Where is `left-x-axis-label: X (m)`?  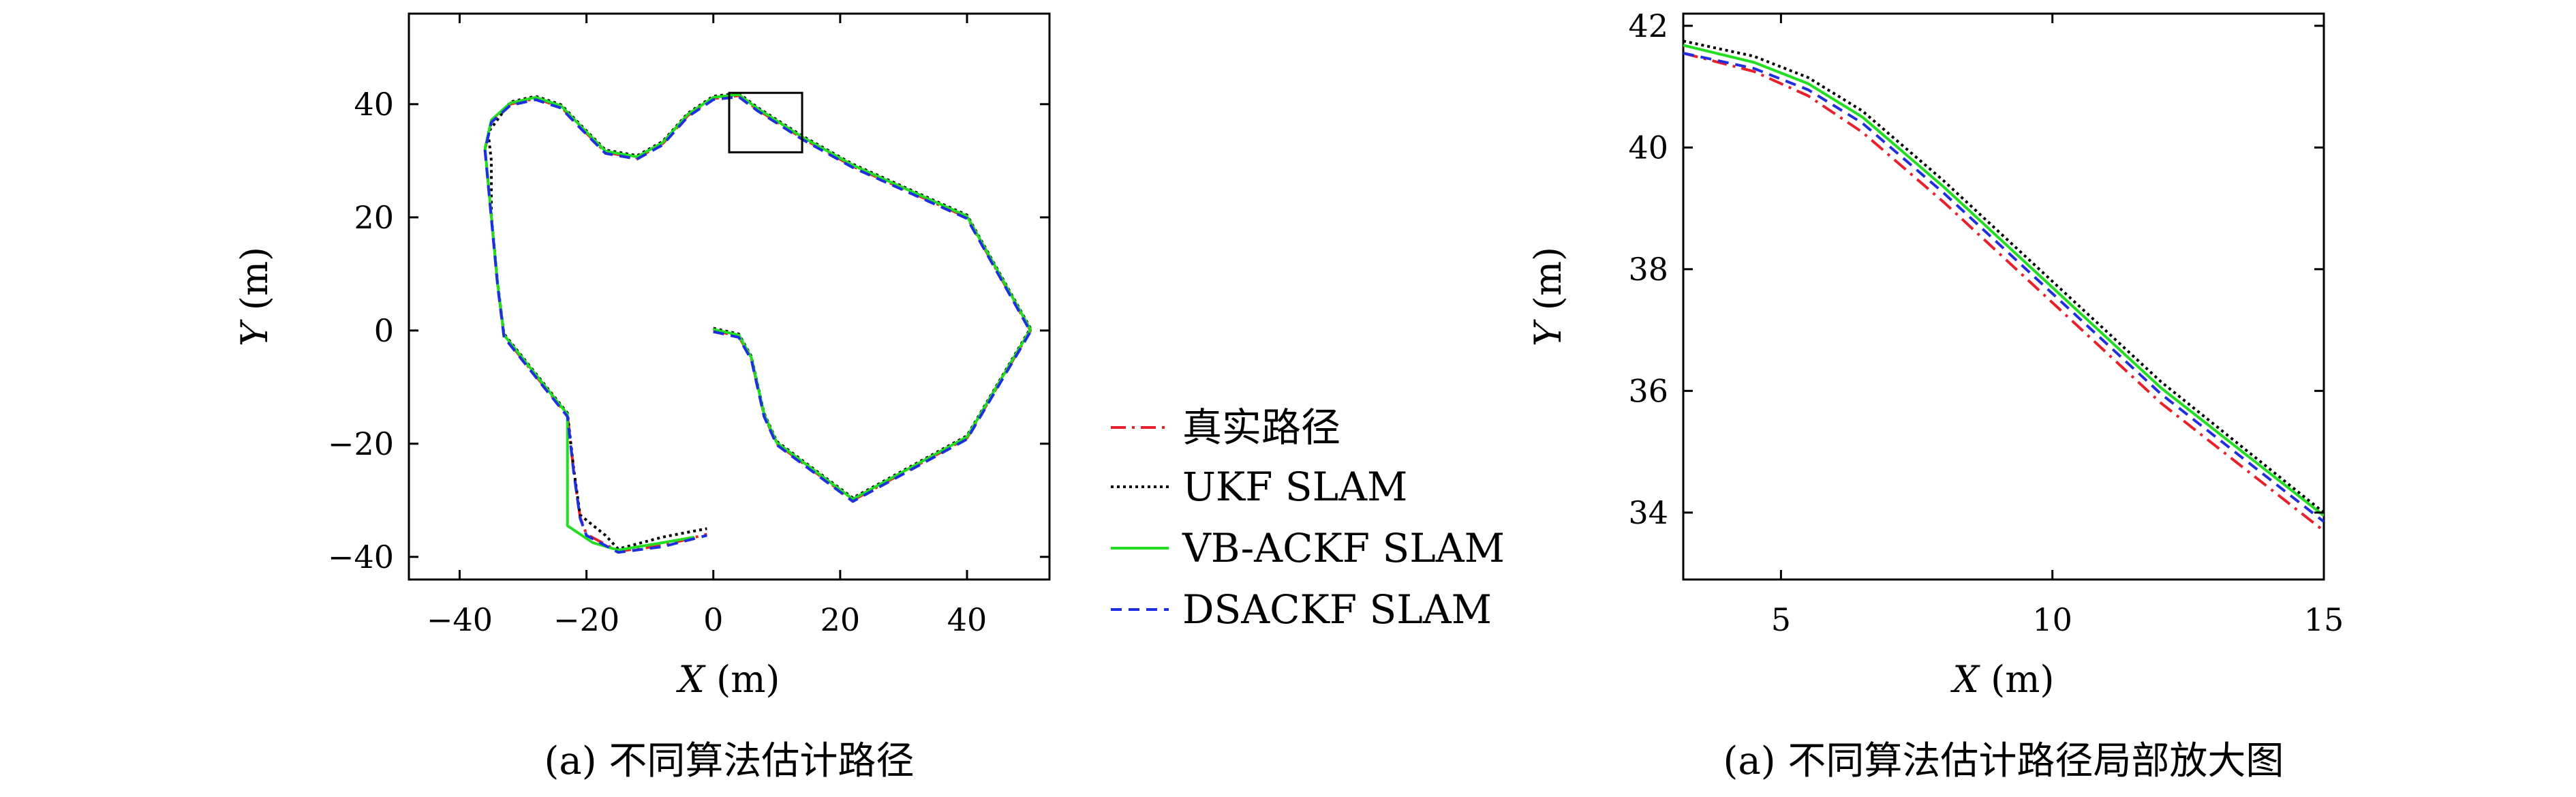 left-x-axis-label: X (m) is located at coordinates (728, 679).